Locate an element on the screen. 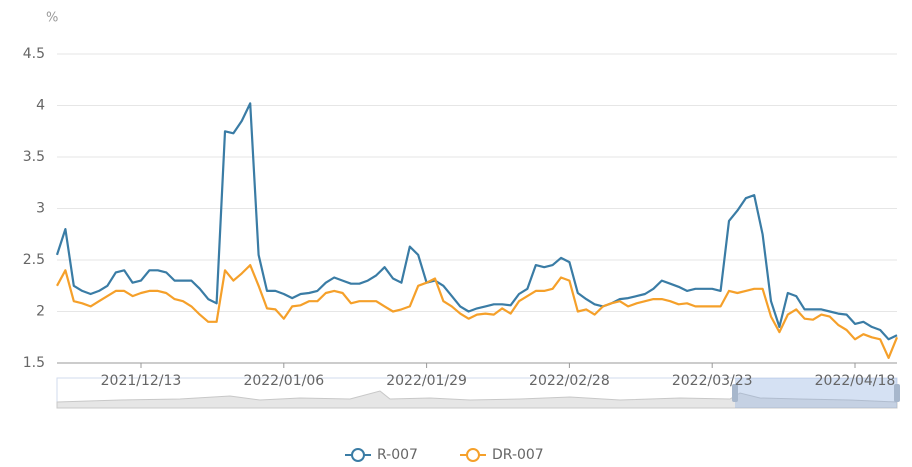 The image size is (912, 467). y-tick-label: 3.5 is located at coordinates (34, 157).